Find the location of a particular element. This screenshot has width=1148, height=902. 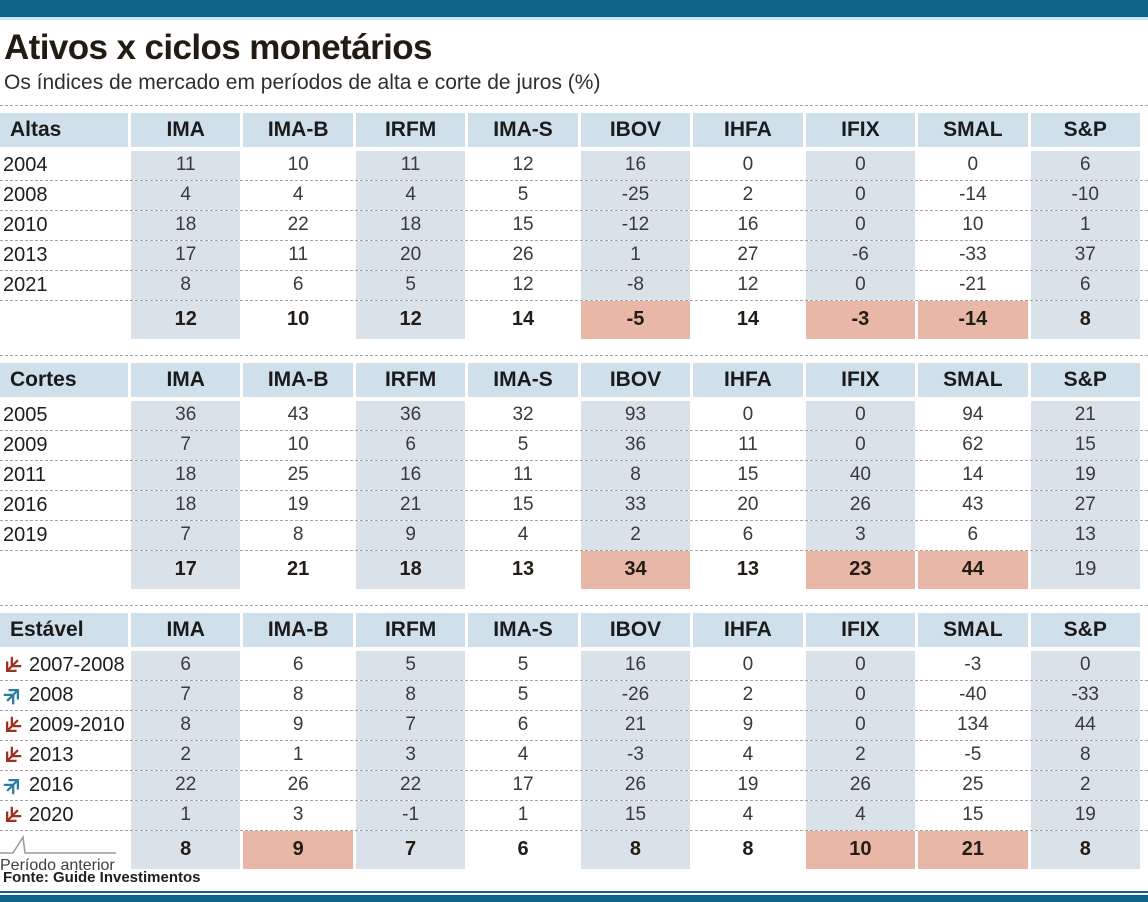

summary-cell: 9 is located at coordinates (298, 849).